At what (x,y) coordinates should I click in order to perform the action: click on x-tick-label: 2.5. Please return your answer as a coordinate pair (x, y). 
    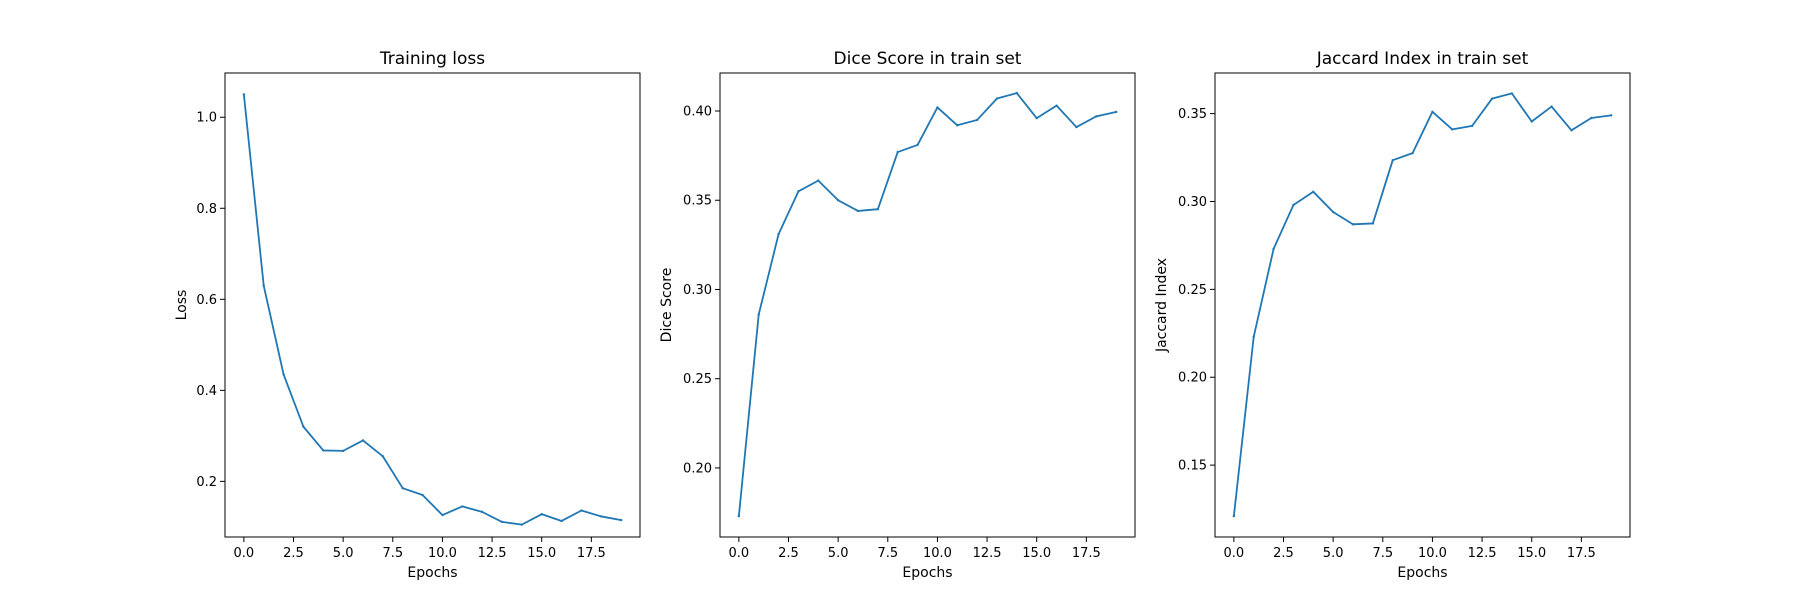
    Looking at the image, I should click on (293, 553).